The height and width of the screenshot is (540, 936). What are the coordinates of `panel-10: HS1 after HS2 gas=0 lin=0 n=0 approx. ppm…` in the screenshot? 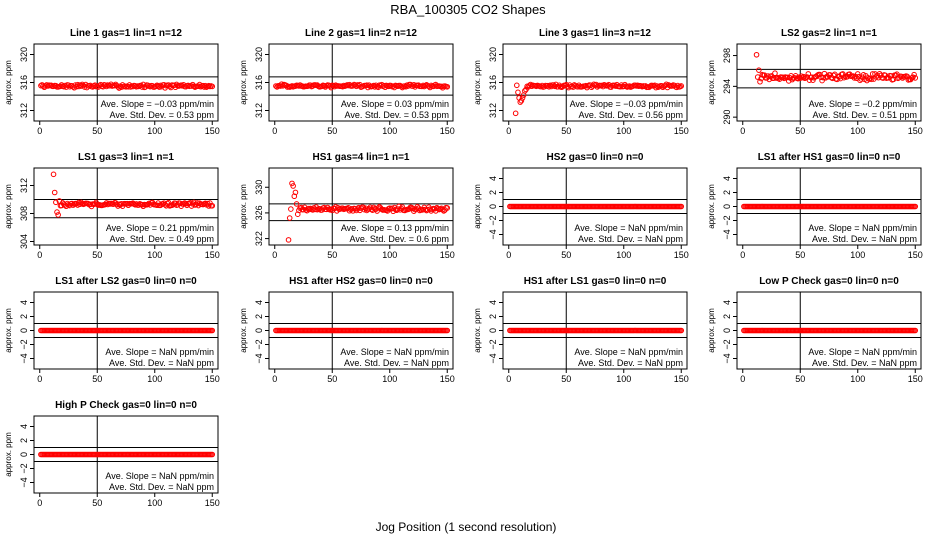 It's located at (347, 330).